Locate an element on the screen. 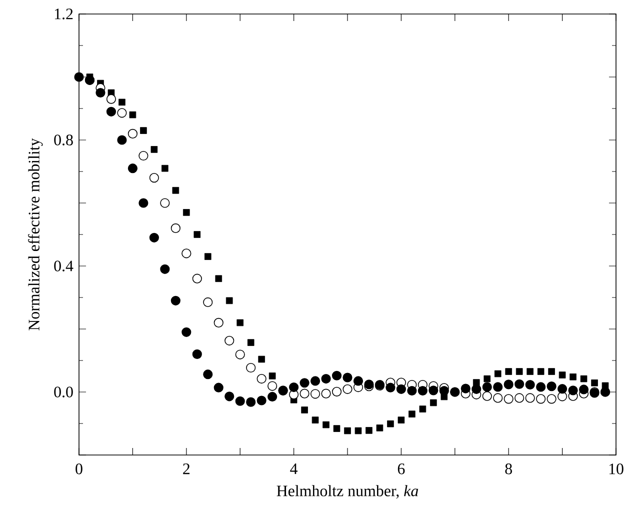 Image resolution: width=640 pixels, height=518 pixels. x-tick-label: 4 is located at coordinates (294, 469).